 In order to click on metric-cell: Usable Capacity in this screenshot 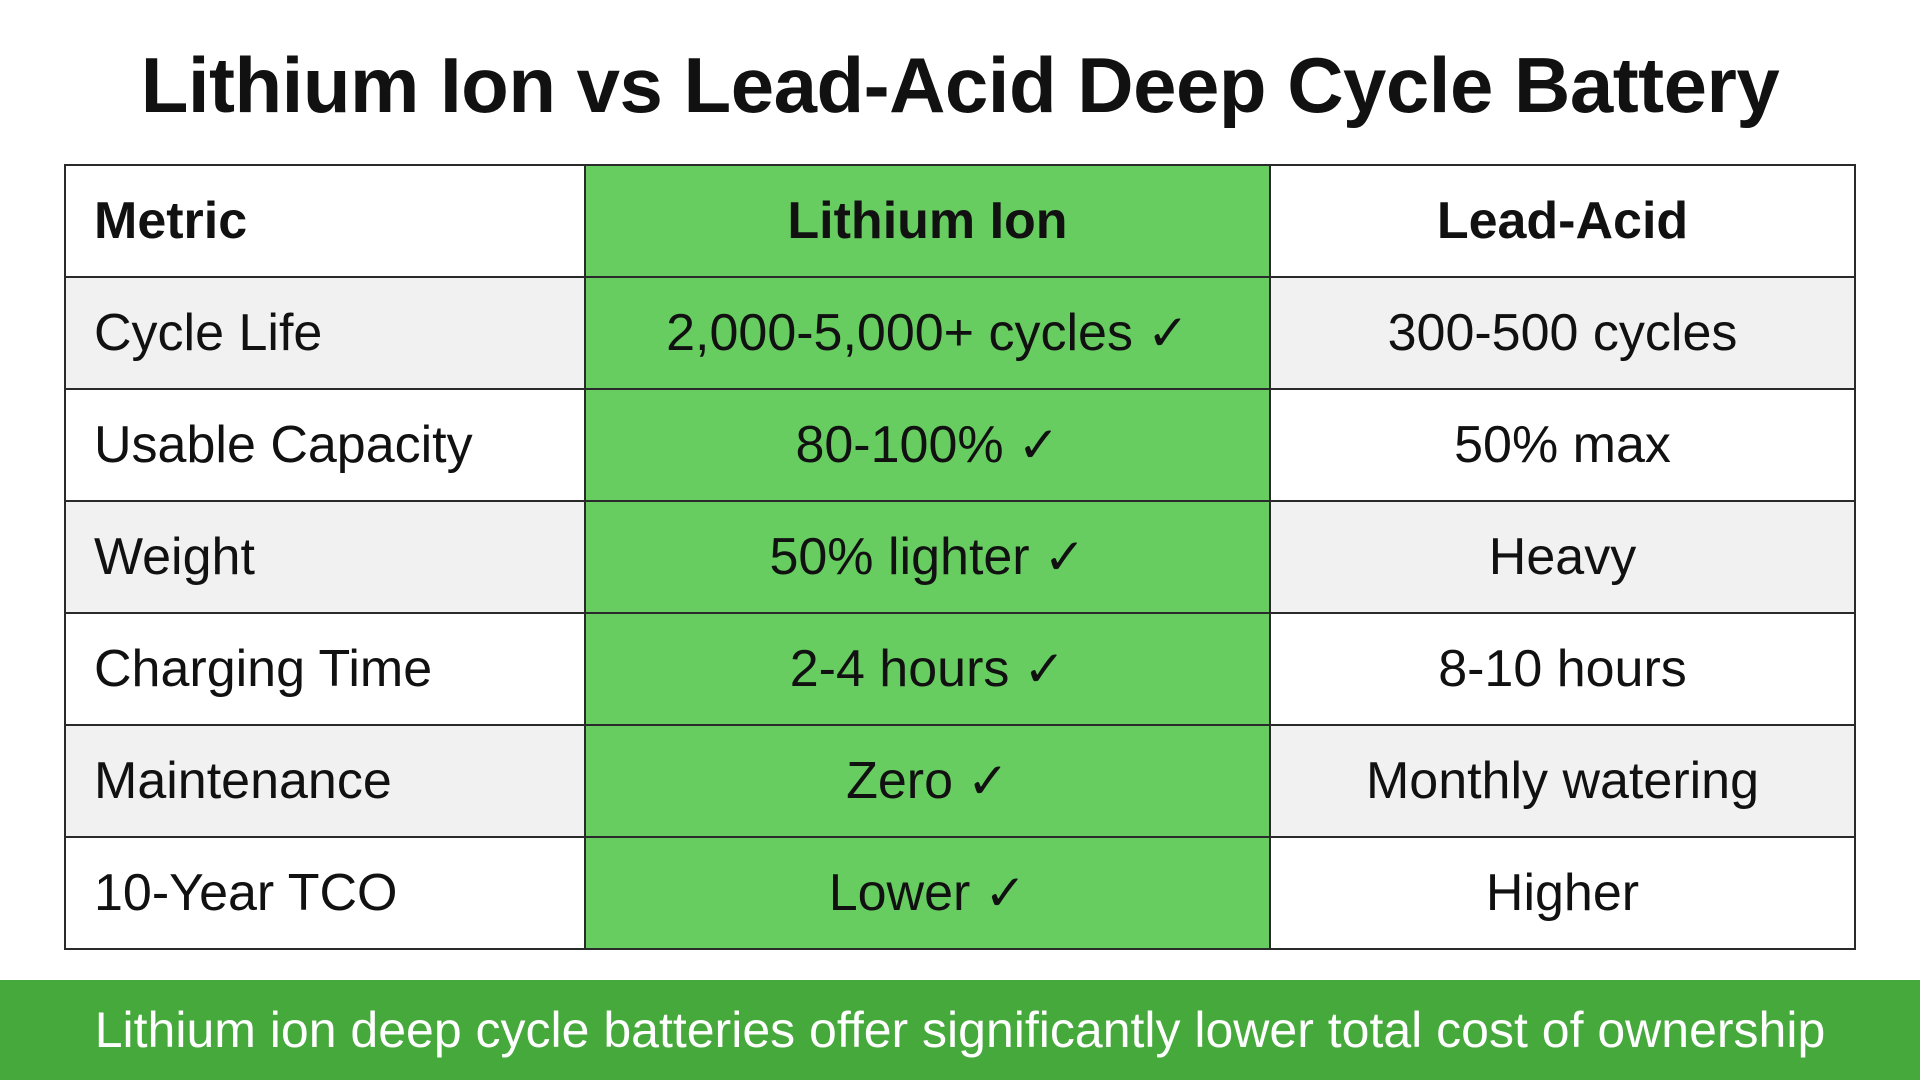, I will do `click(325, 445)`.